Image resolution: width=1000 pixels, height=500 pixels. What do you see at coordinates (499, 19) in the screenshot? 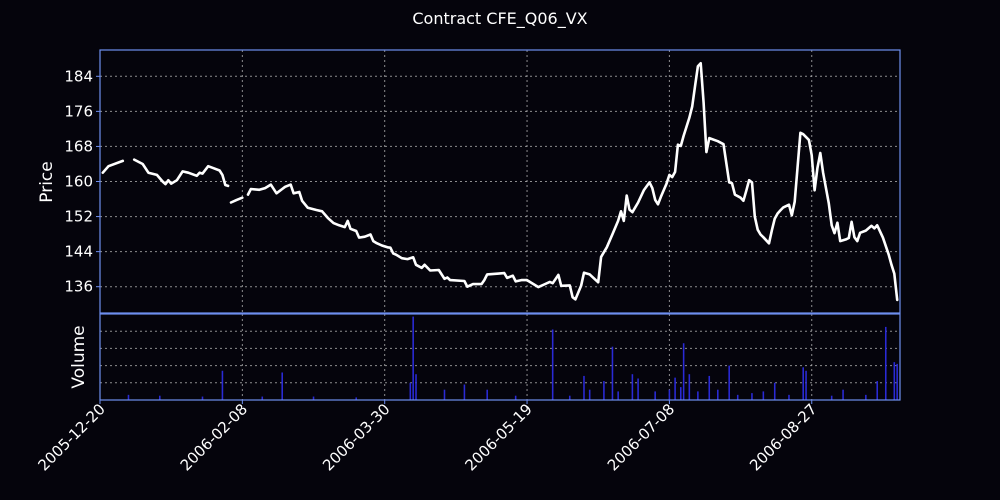
I see `chart-title: Contract CFE_Q06_VX` at bounding box center [499, 19].